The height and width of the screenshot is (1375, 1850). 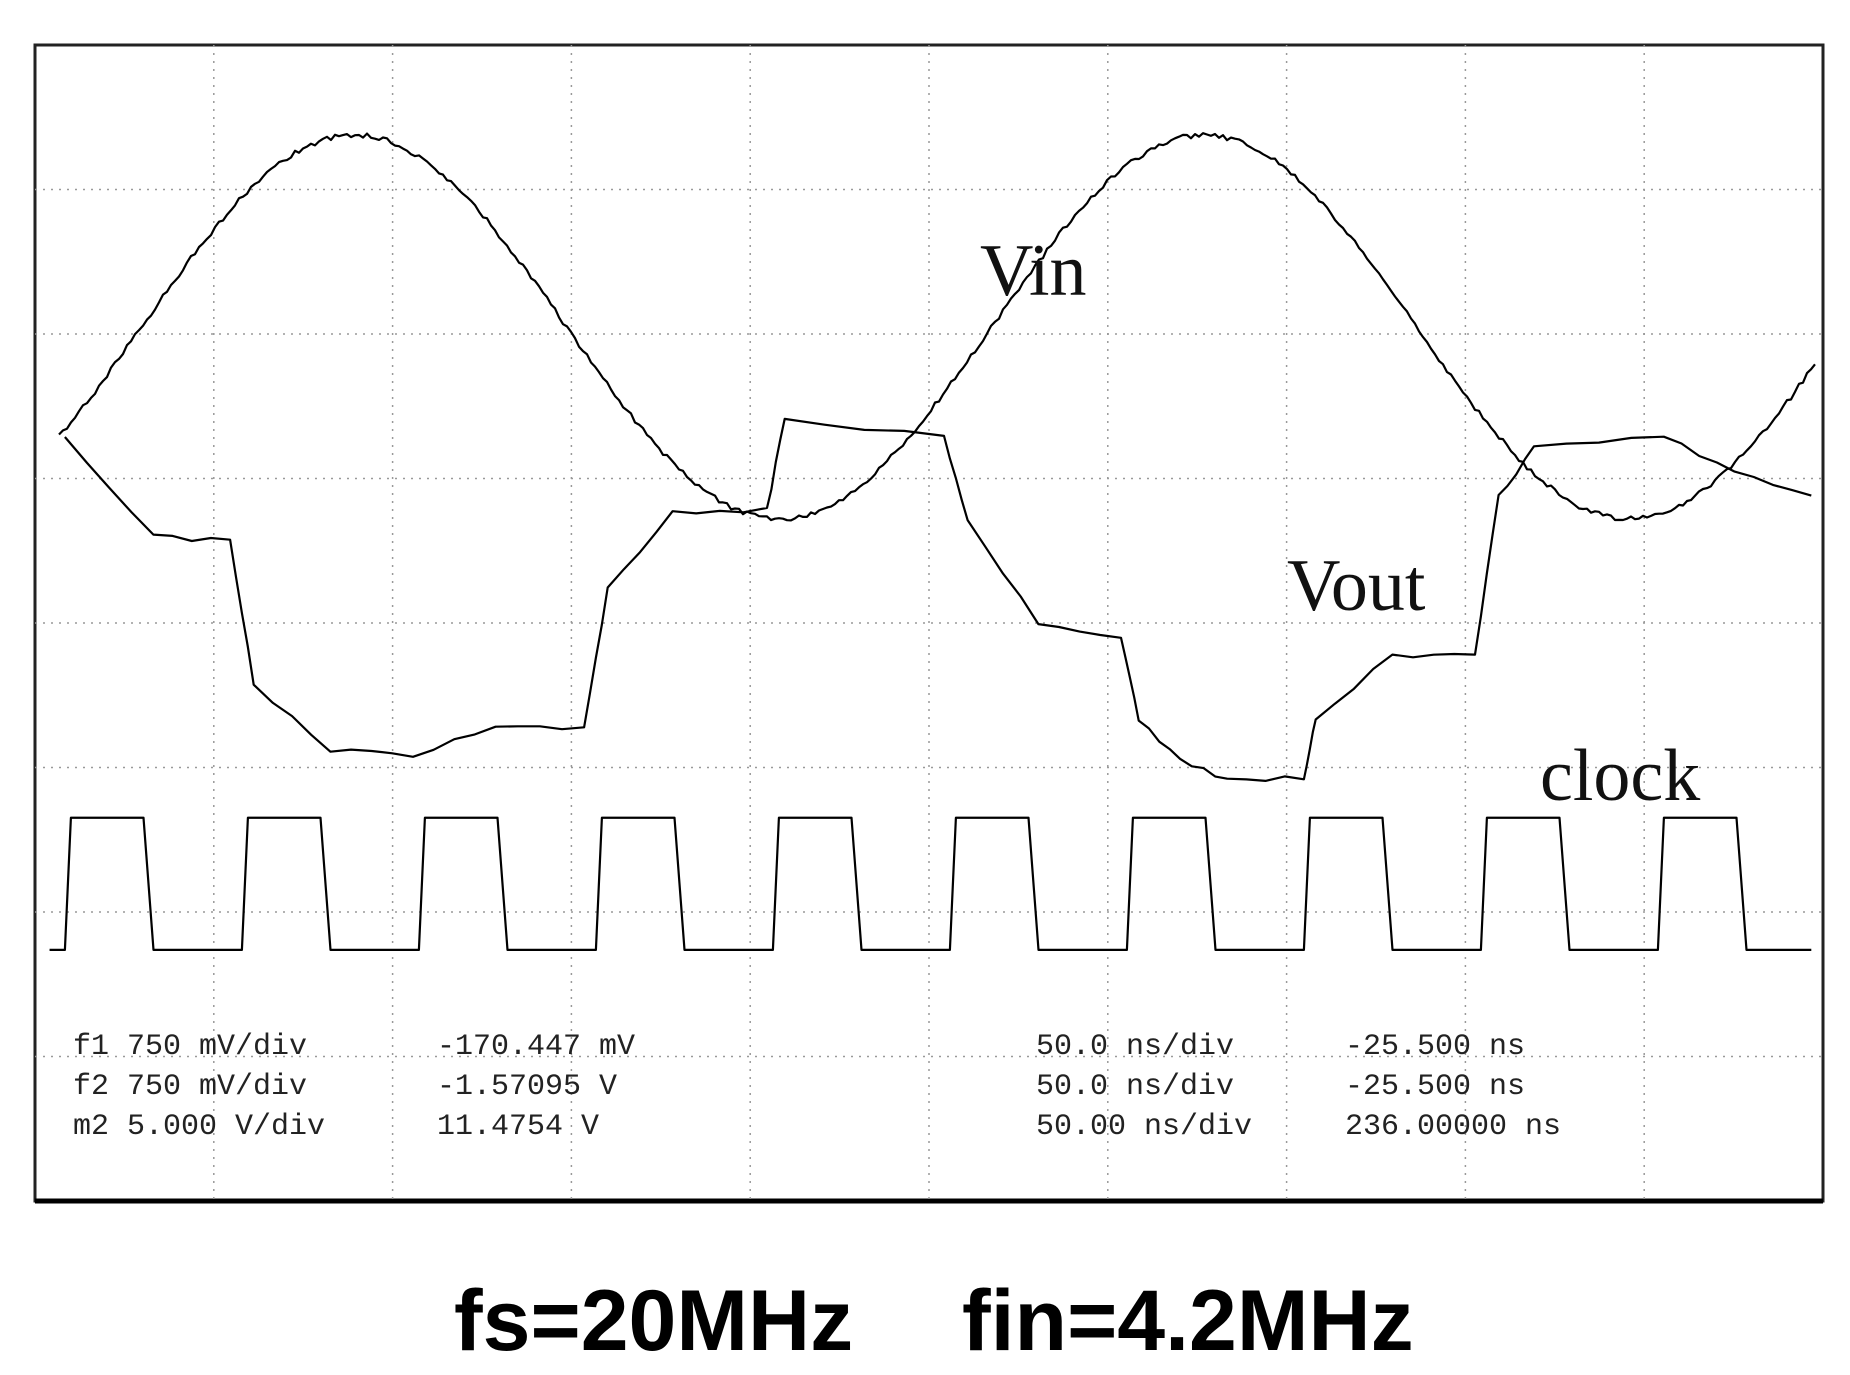 What do you see at coordinates (199, 1127) in the screenshot?
I see `readout-text: m2 5.000 V/div` at bounding box center [199, 1127].